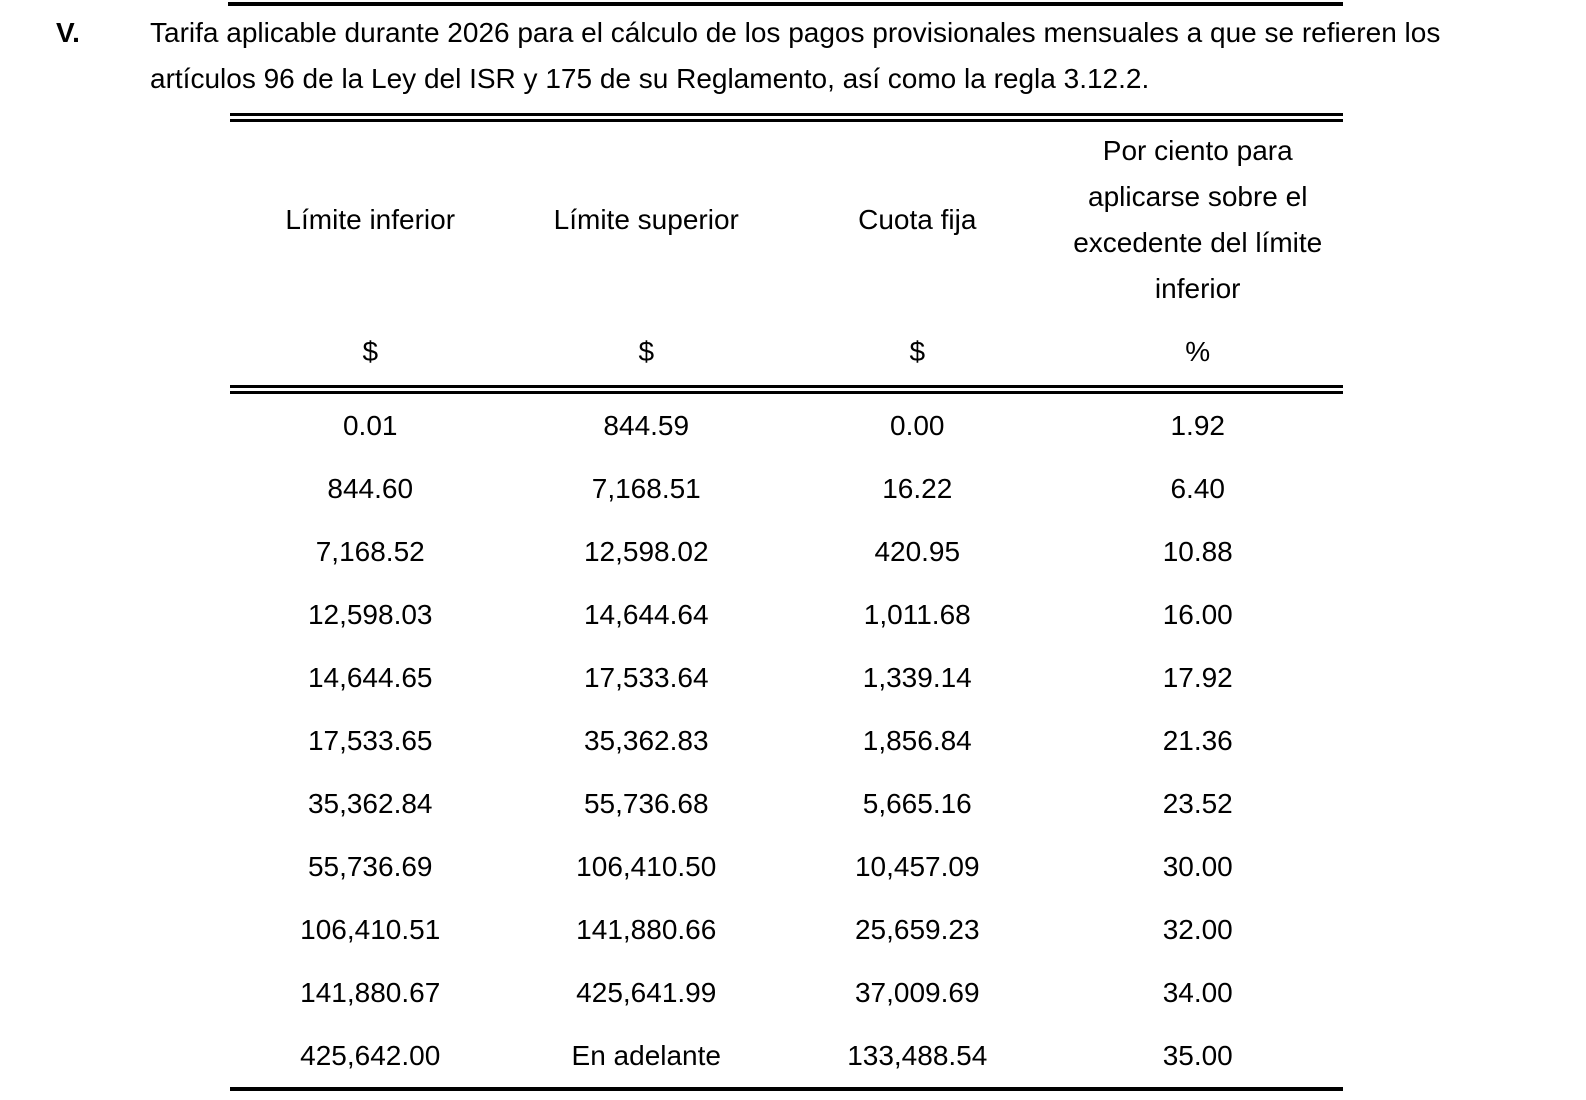 The image size is (1586, 1100). What do you see at coordinates (786, 740) in the screenshot?
I see `table-row: 17,533.65 35,362.83 1,856.84 21.36` at bounding box center [786, 740].